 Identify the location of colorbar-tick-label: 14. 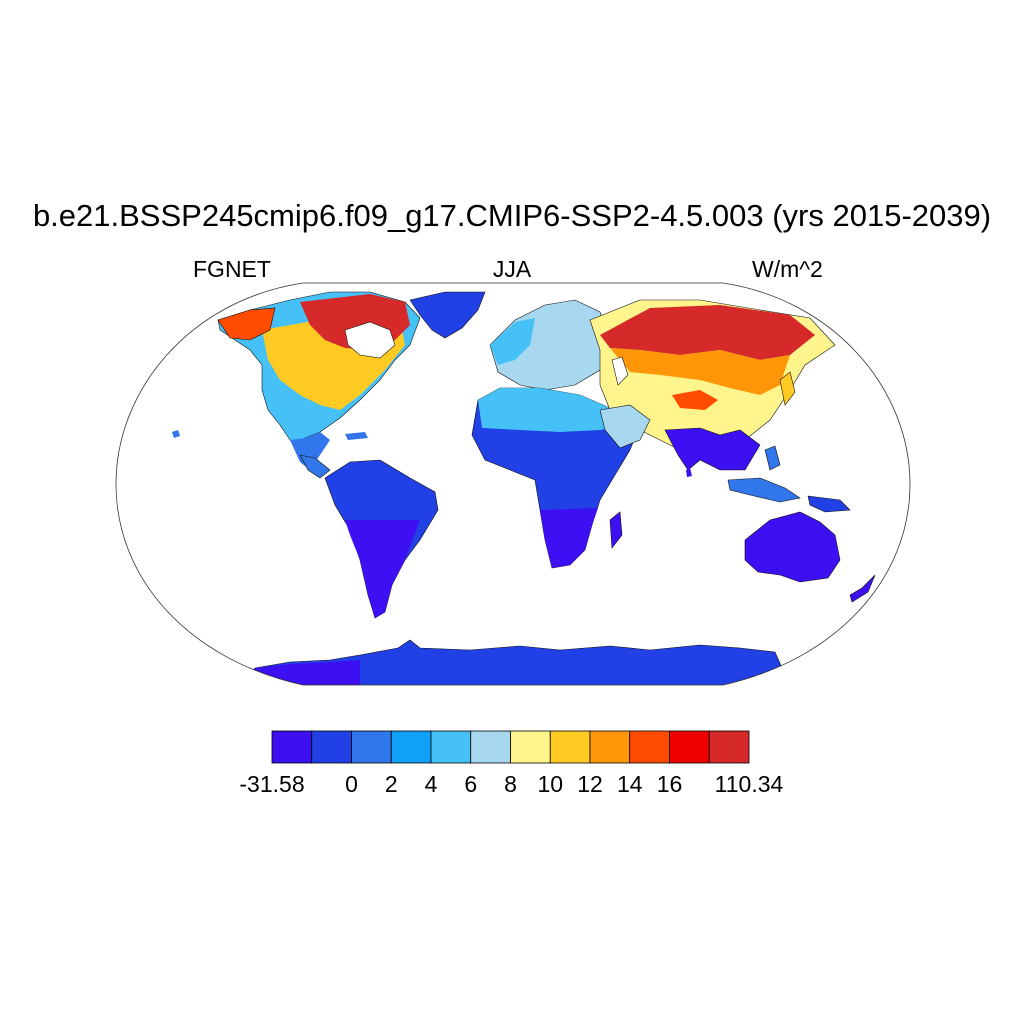
(629, 784).